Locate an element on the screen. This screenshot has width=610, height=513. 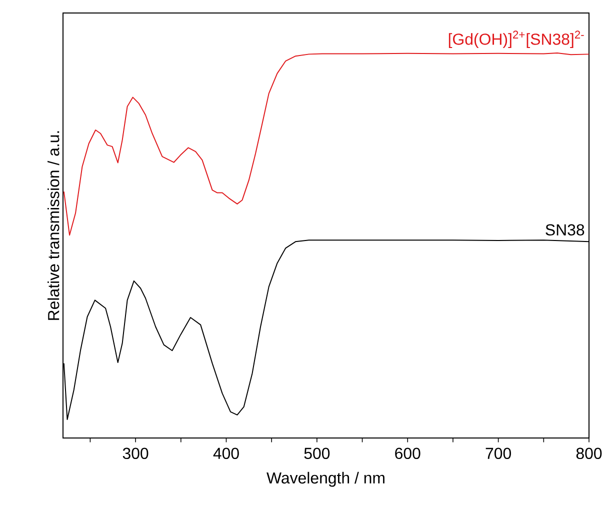
x-axis-title: Wavelength / nm is located at coordinates (325, 479).